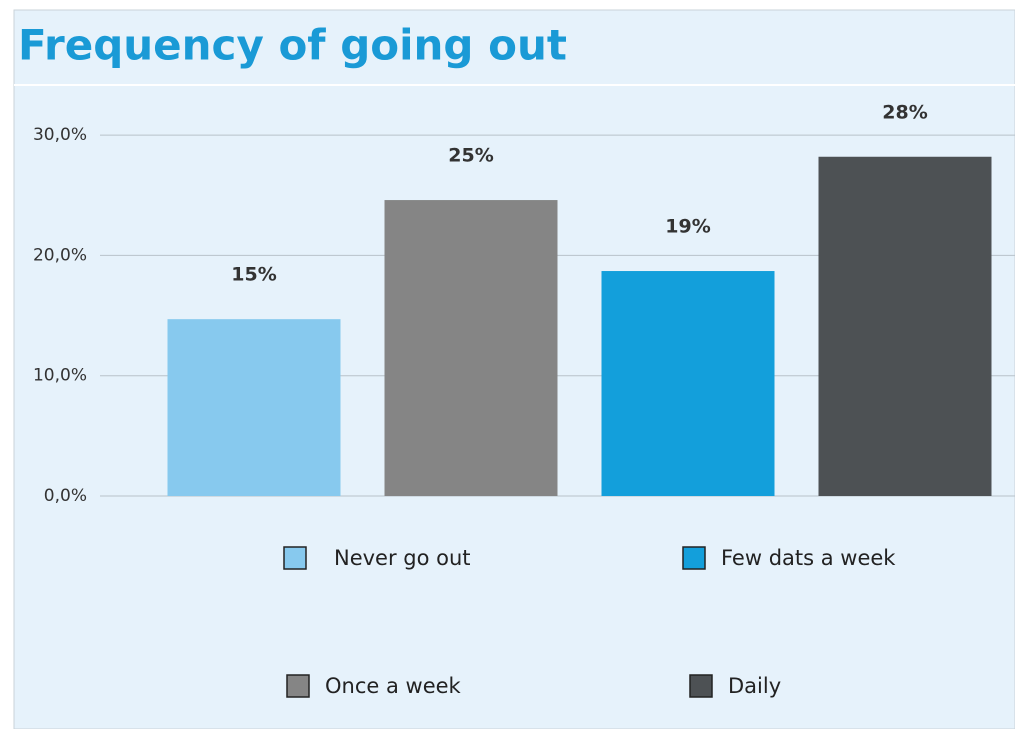  Describe the element at coordinates (687, 227) in the screenshot. I see `value-label: 19%` at that location.